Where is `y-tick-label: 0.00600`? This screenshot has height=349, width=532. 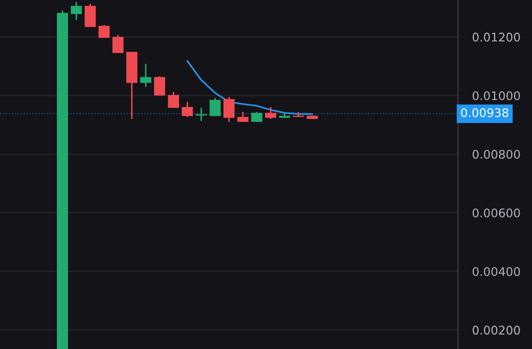
y-tick-label: 0.00600 is located at coordinates (496, 213).